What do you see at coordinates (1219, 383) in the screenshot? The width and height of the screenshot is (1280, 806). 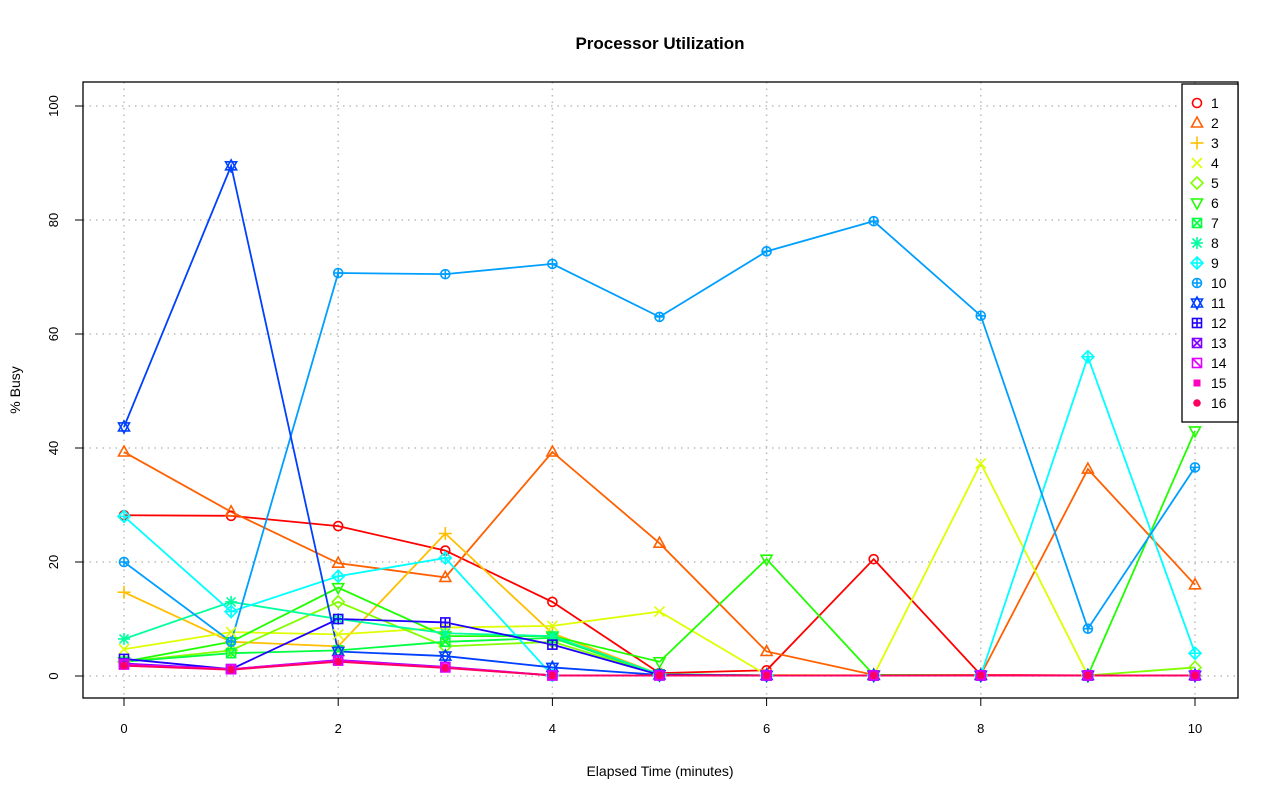 I see `legend-label: 15` at bounding box center [1219, 383].